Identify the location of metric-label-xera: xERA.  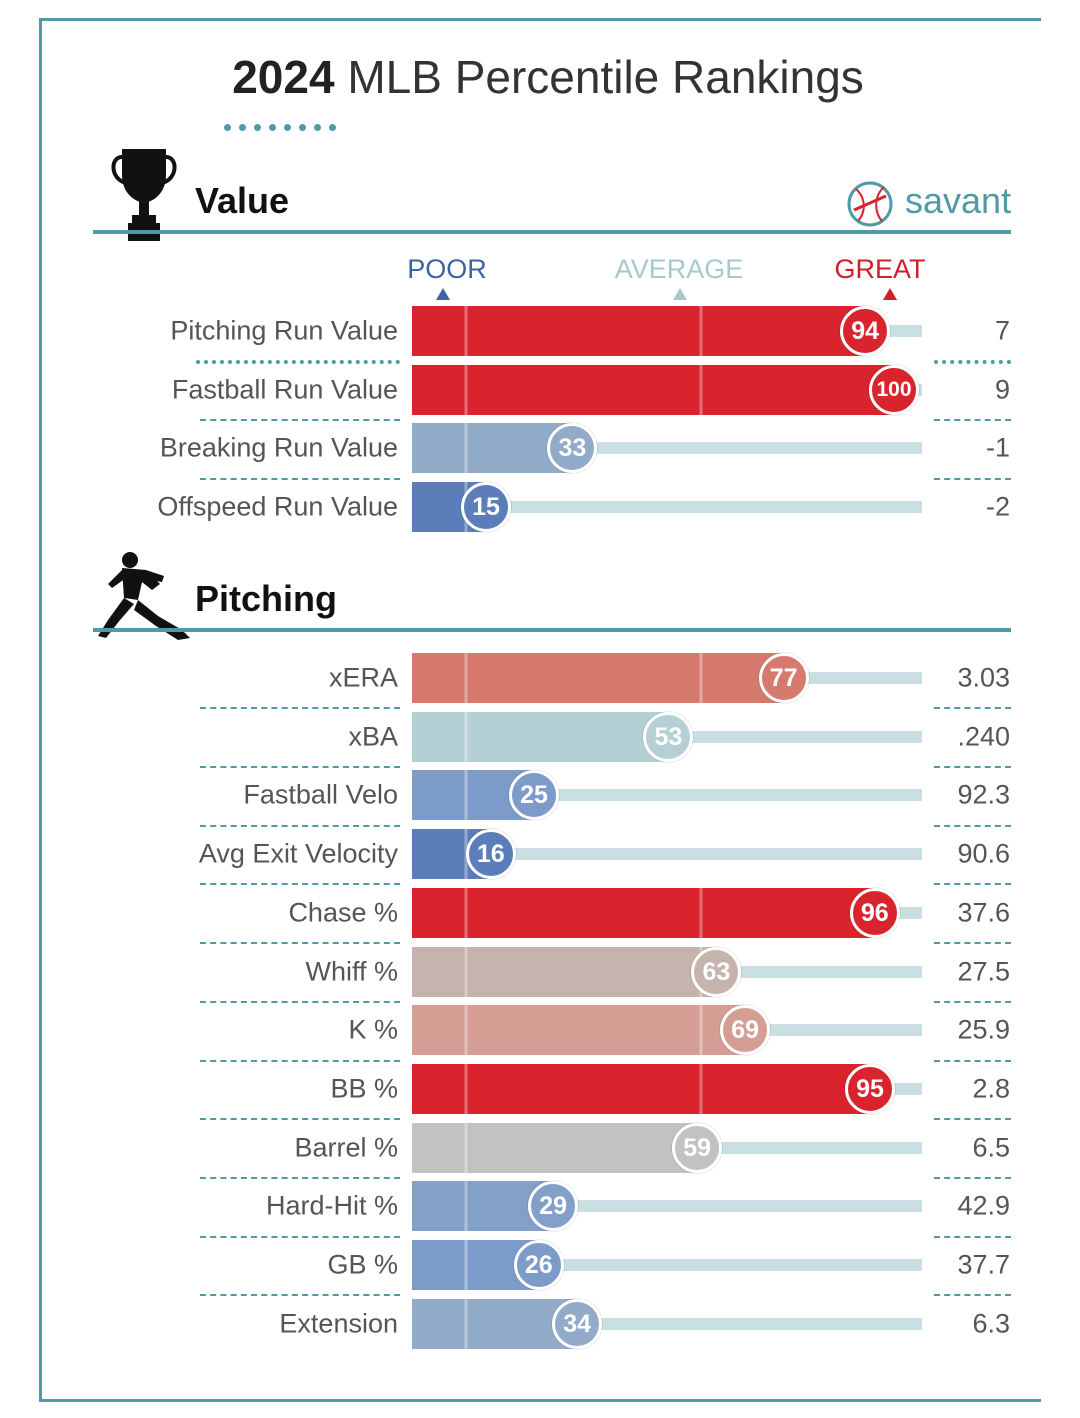
(363, 677).